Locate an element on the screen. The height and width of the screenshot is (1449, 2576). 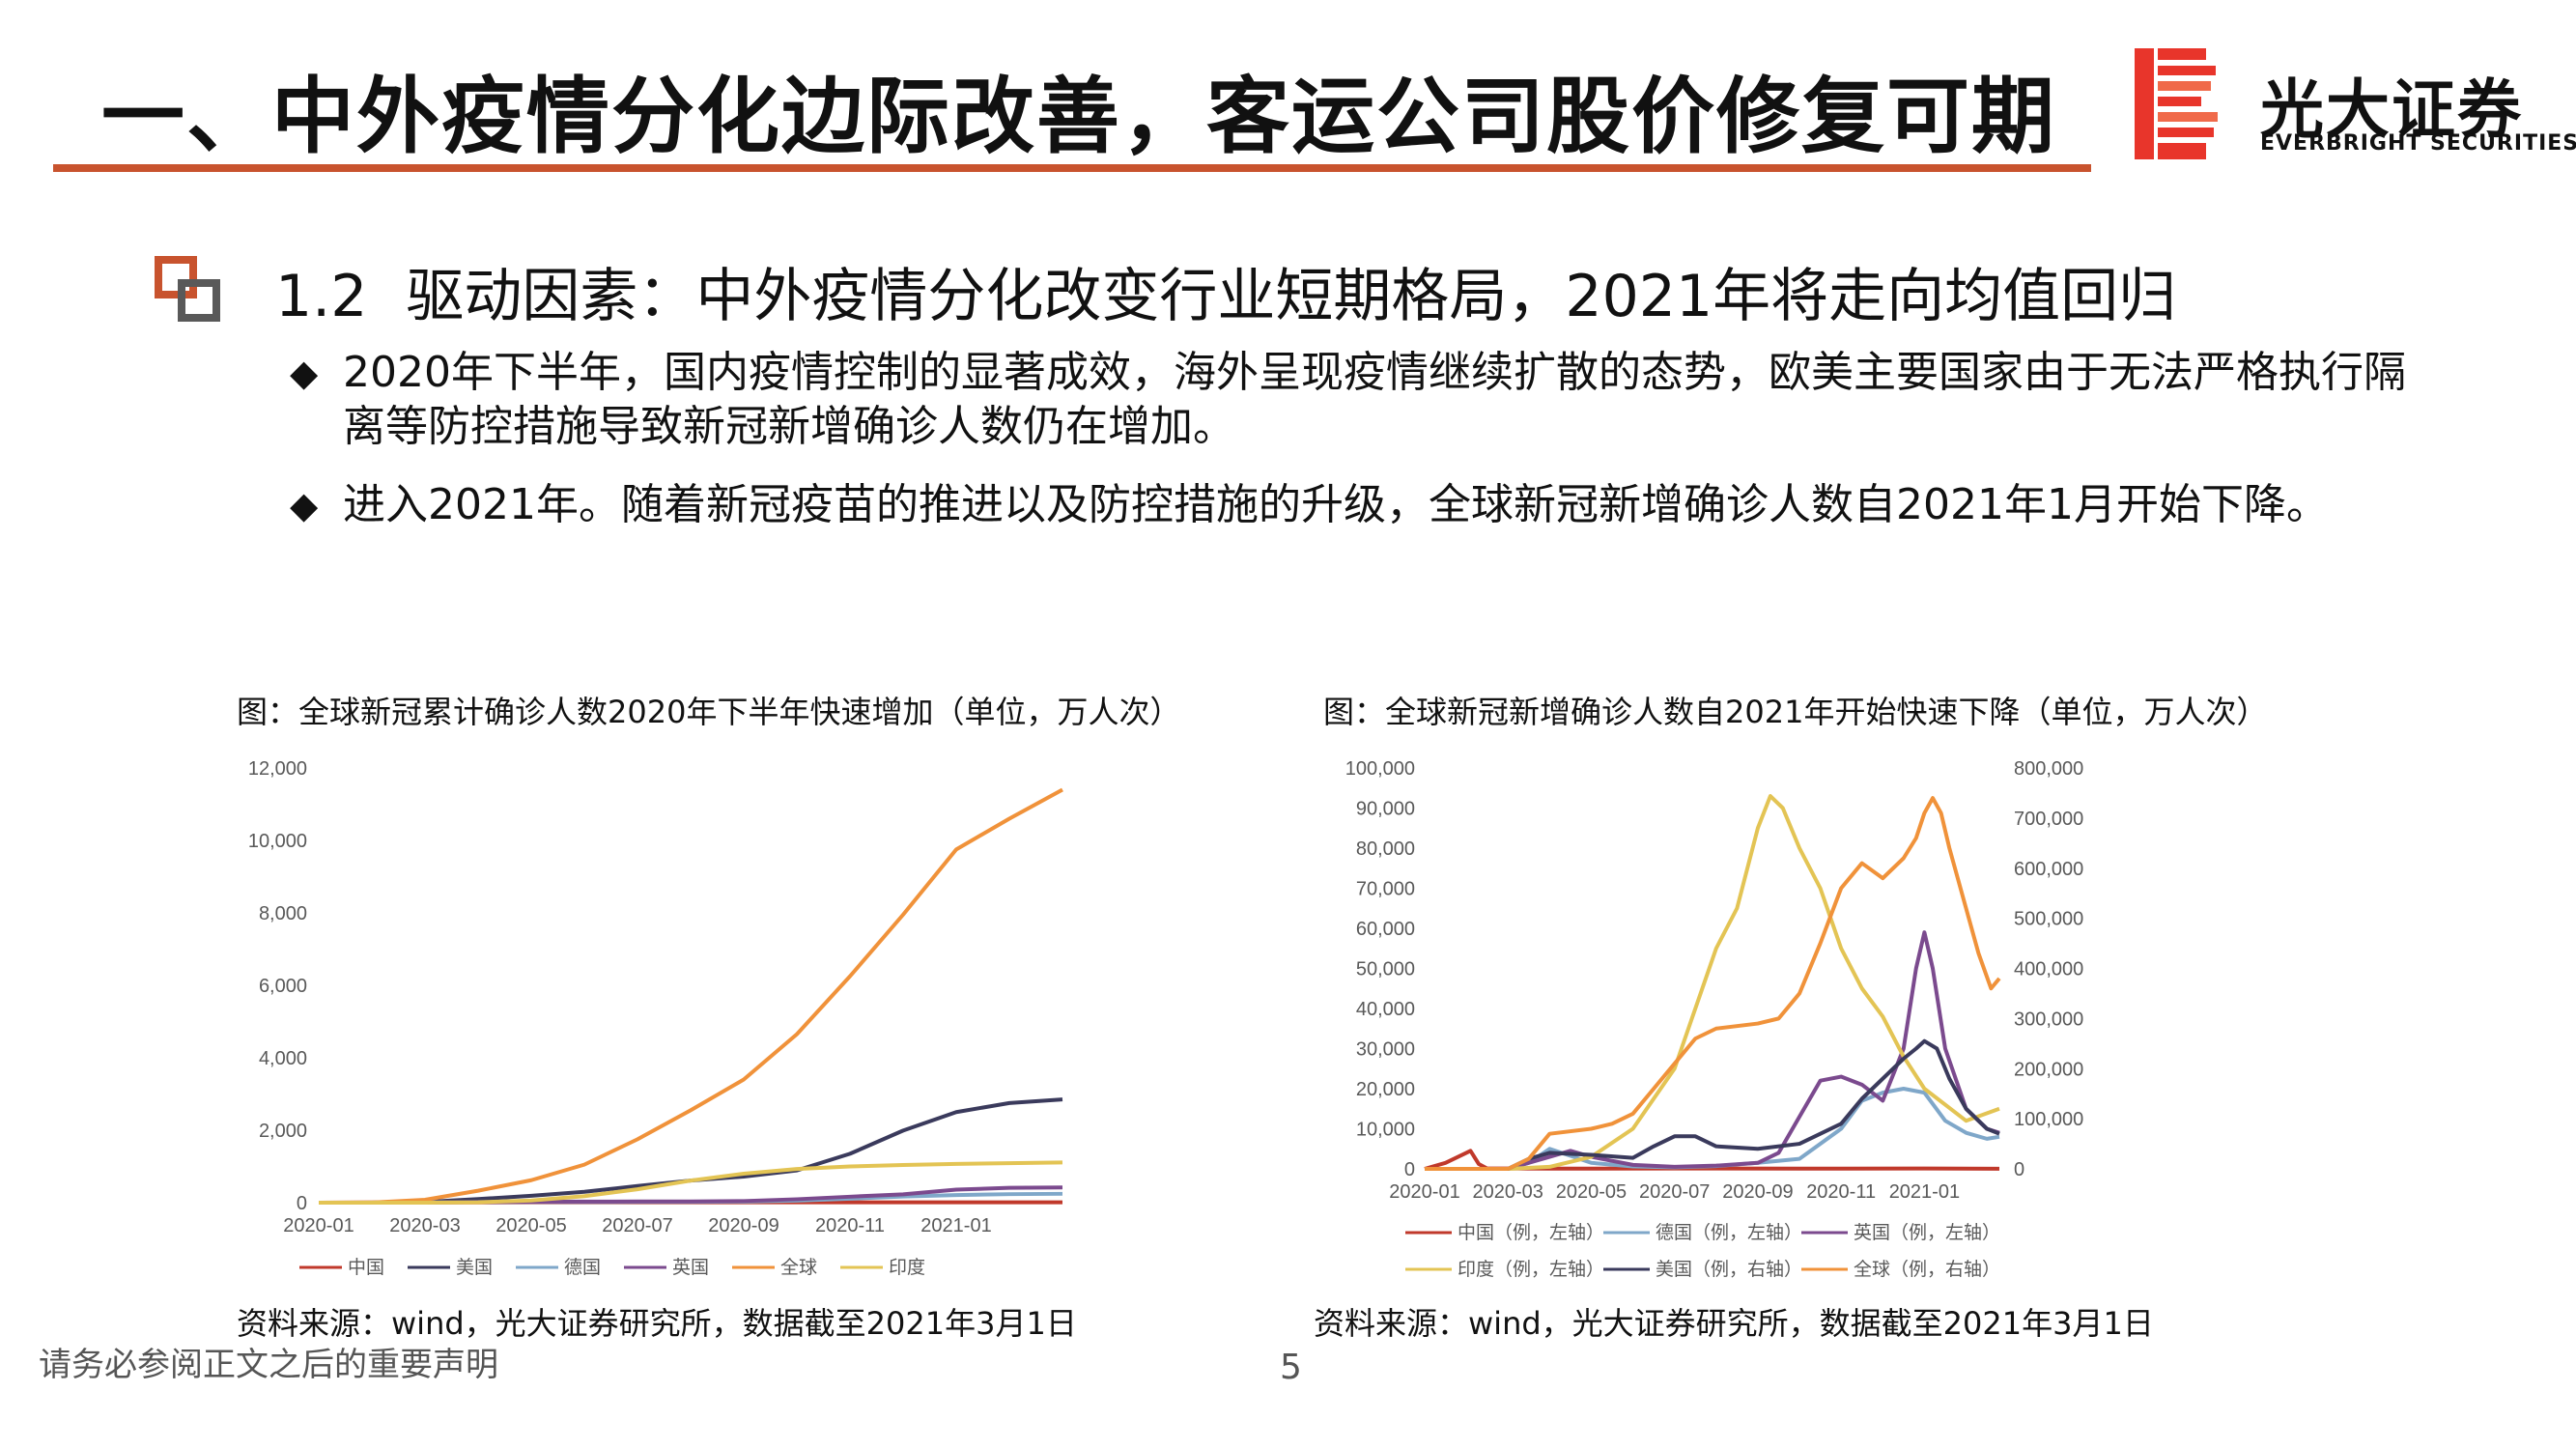
title-underline is located at coordinates (1072, 168).